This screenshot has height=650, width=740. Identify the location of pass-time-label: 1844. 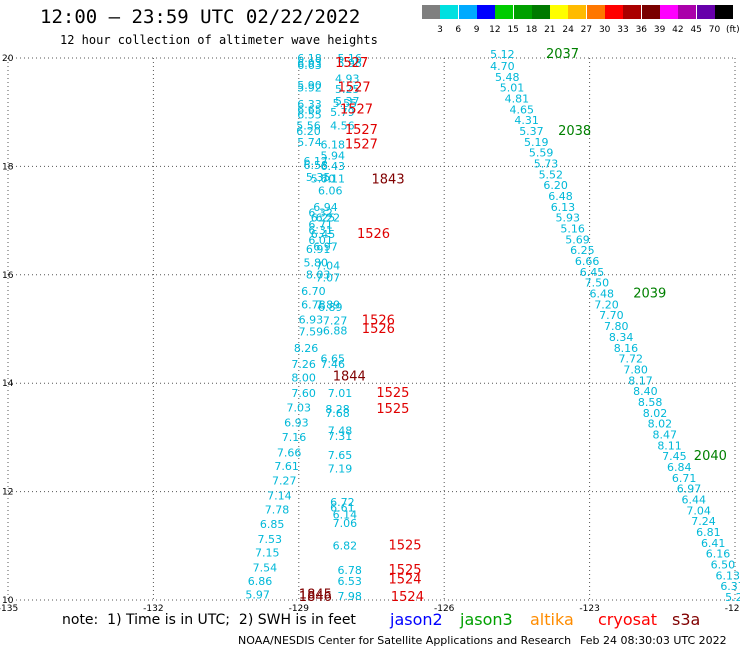
(349, 376).